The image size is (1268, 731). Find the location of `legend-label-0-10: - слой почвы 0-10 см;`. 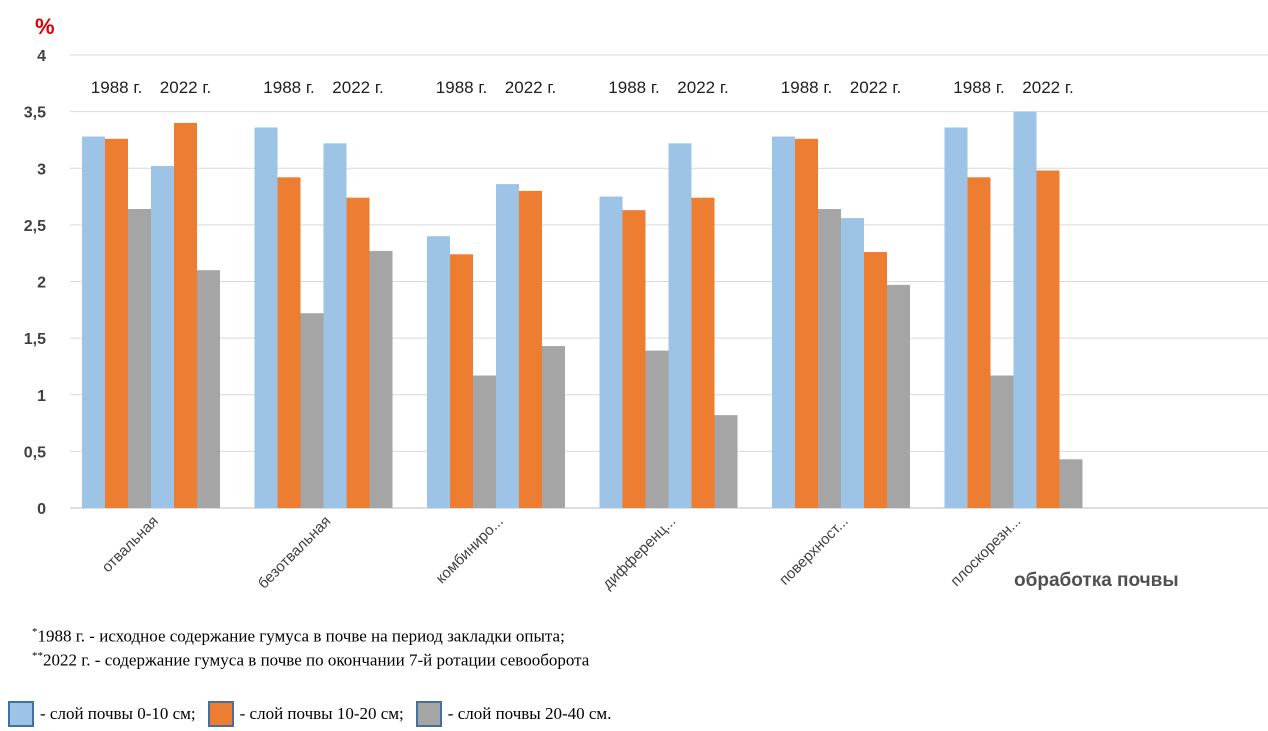

legend-label-0-10: - слой почвы 0-10 см; is located at coordinates (118, 713).